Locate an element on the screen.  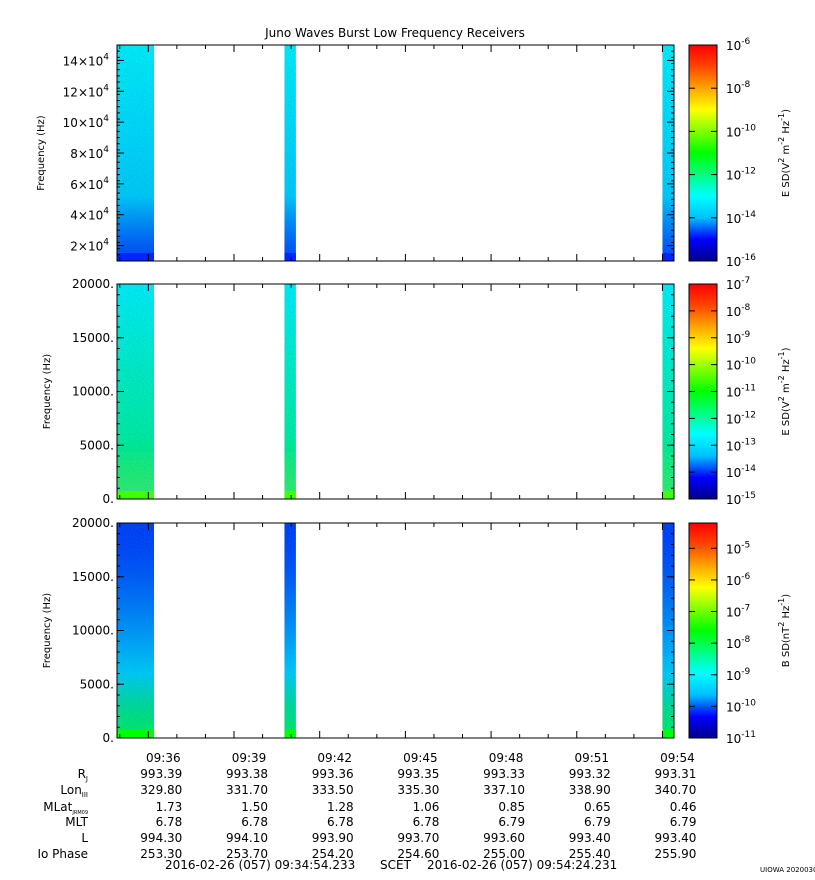
colorbar-tick-label: 10⁻¹⁵ is located at coordinates (741, 499).